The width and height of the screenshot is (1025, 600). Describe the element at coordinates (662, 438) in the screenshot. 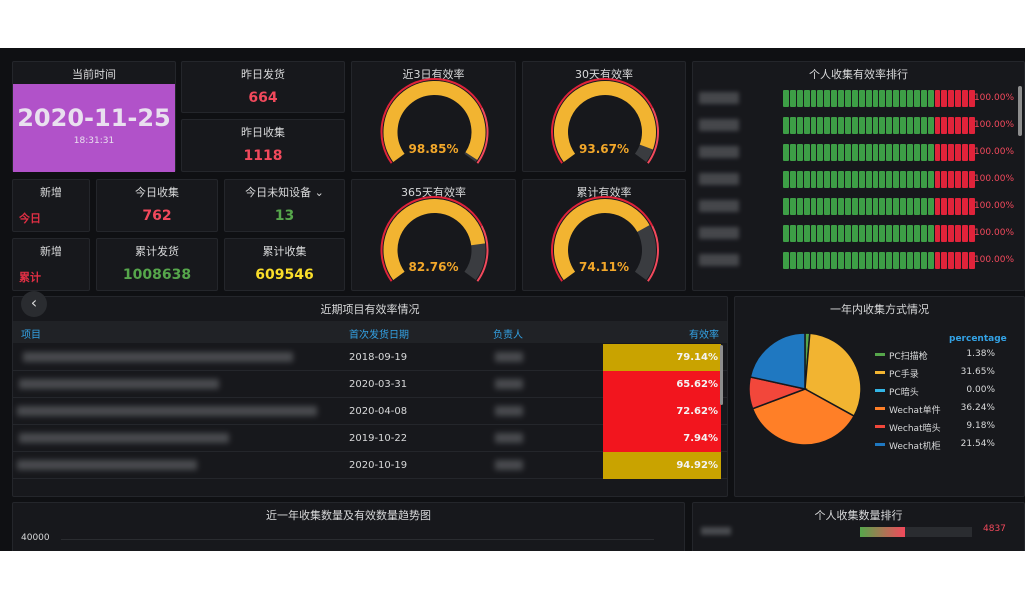

I see `project-efficiency: 7.94%` at that location.